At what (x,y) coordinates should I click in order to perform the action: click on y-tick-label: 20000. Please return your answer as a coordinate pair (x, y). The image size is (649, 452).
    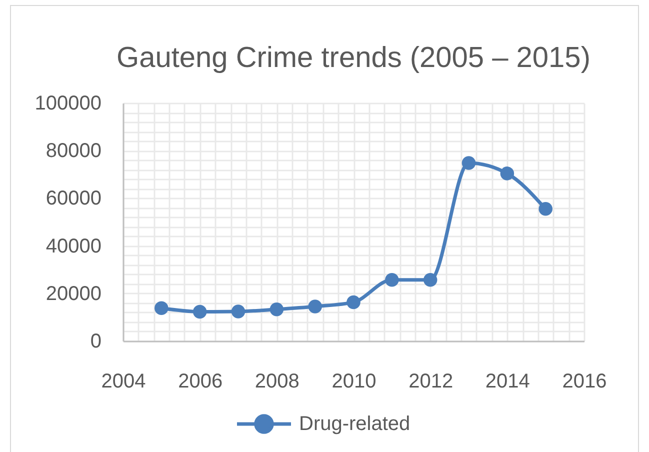
    Looking at the image, I should click on (74, 293).